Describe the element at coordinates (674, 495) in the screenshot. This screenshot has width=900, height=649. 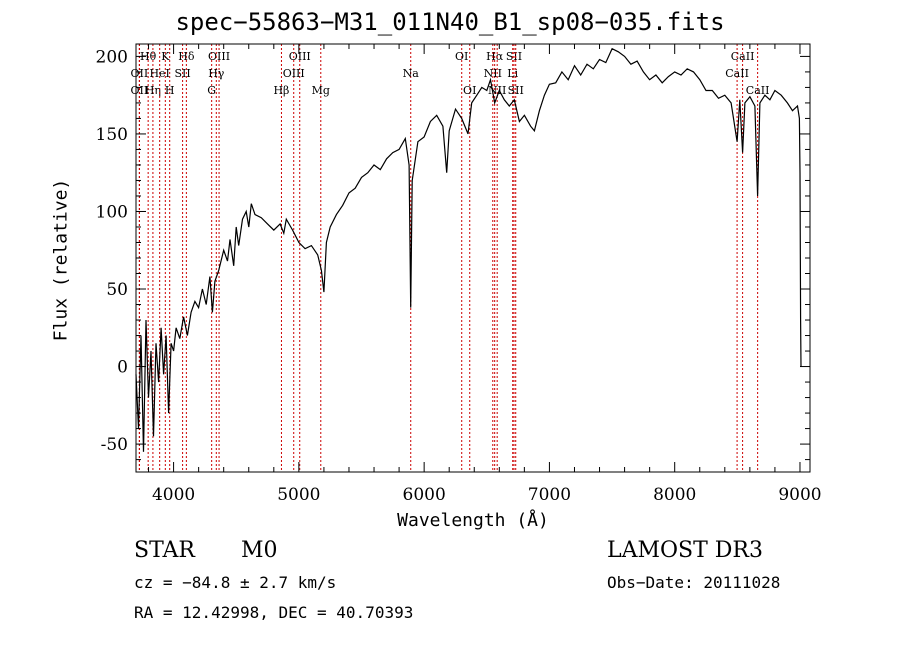
I see `x-tick-label: 8000` at that location.